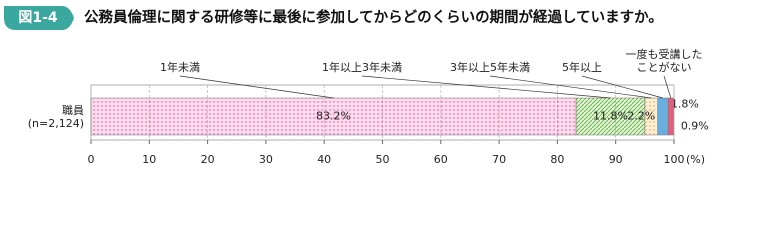  I want to click on x-tick-label: 20, so click(208, 159).